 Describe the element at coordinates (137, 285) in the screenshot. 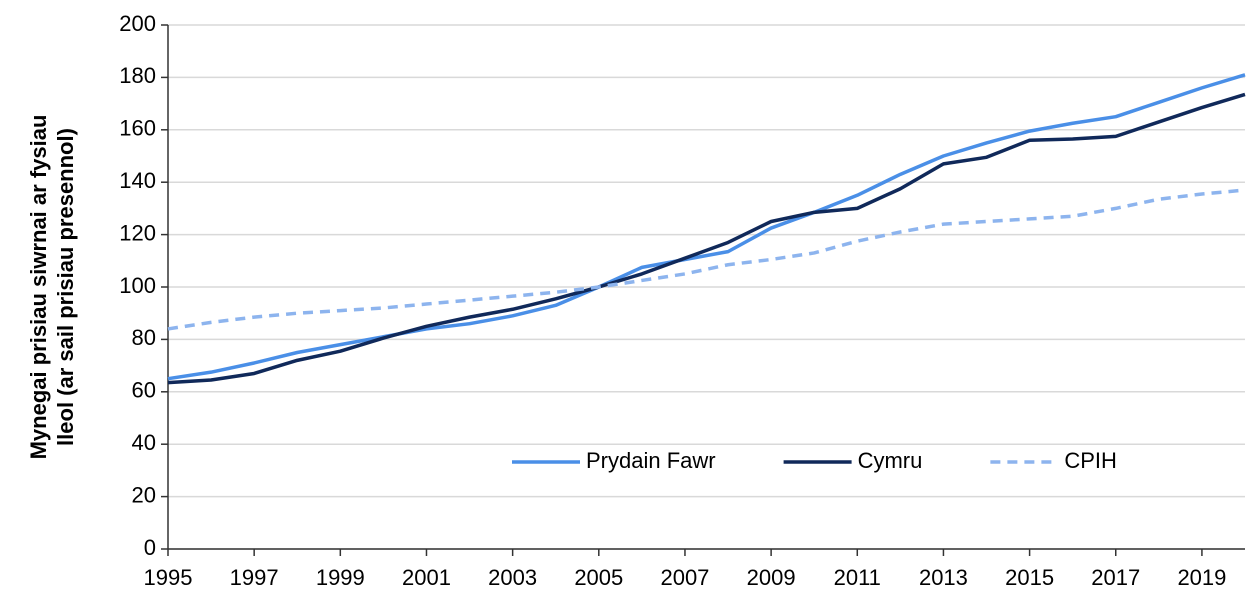

I see `y-tick-label: 100` at that location.